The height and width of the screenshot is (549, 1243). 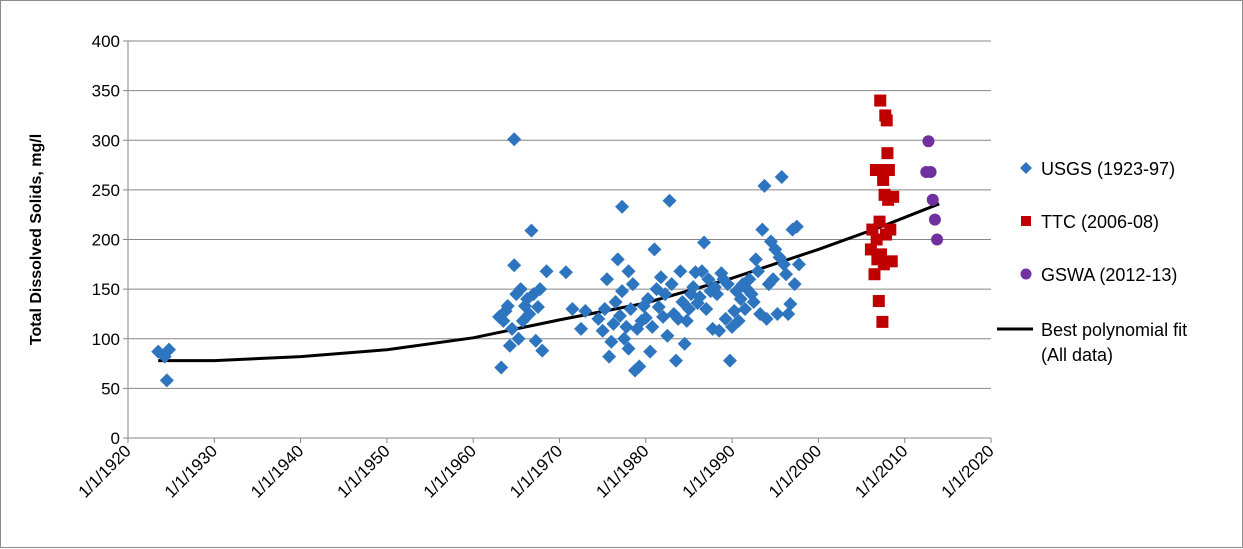 I want to click on y-tick-label: 0, so click(x=115, y=438).